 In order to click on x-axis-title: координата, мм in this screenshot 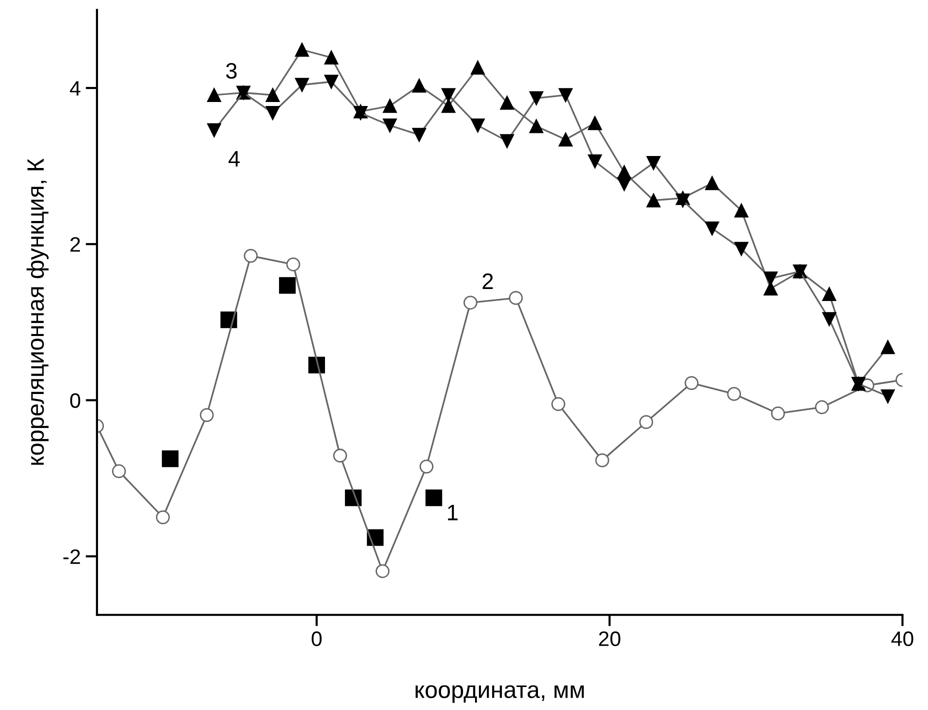, I will do `click(500, 694)`.